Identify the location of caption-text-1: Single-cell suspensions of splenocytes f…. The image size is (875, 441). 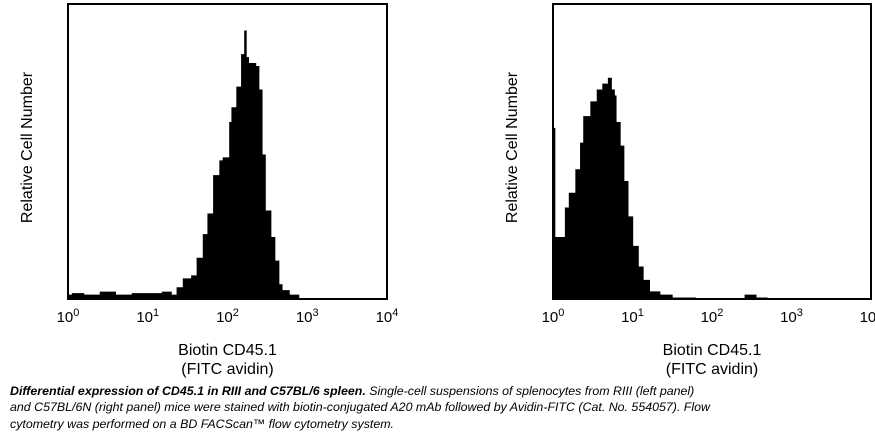
(530, 391).